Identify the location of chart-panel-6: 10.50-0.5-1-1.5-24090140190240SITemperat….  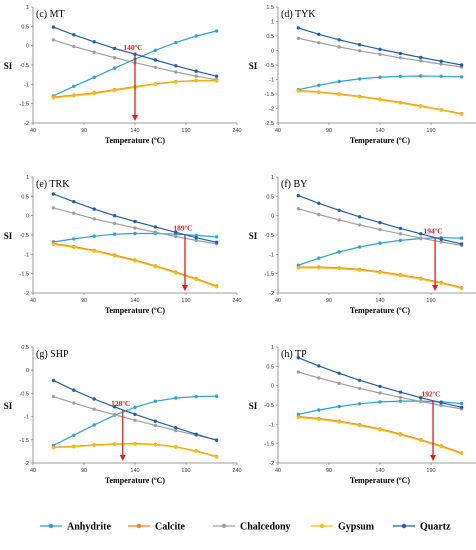
(362, 415).